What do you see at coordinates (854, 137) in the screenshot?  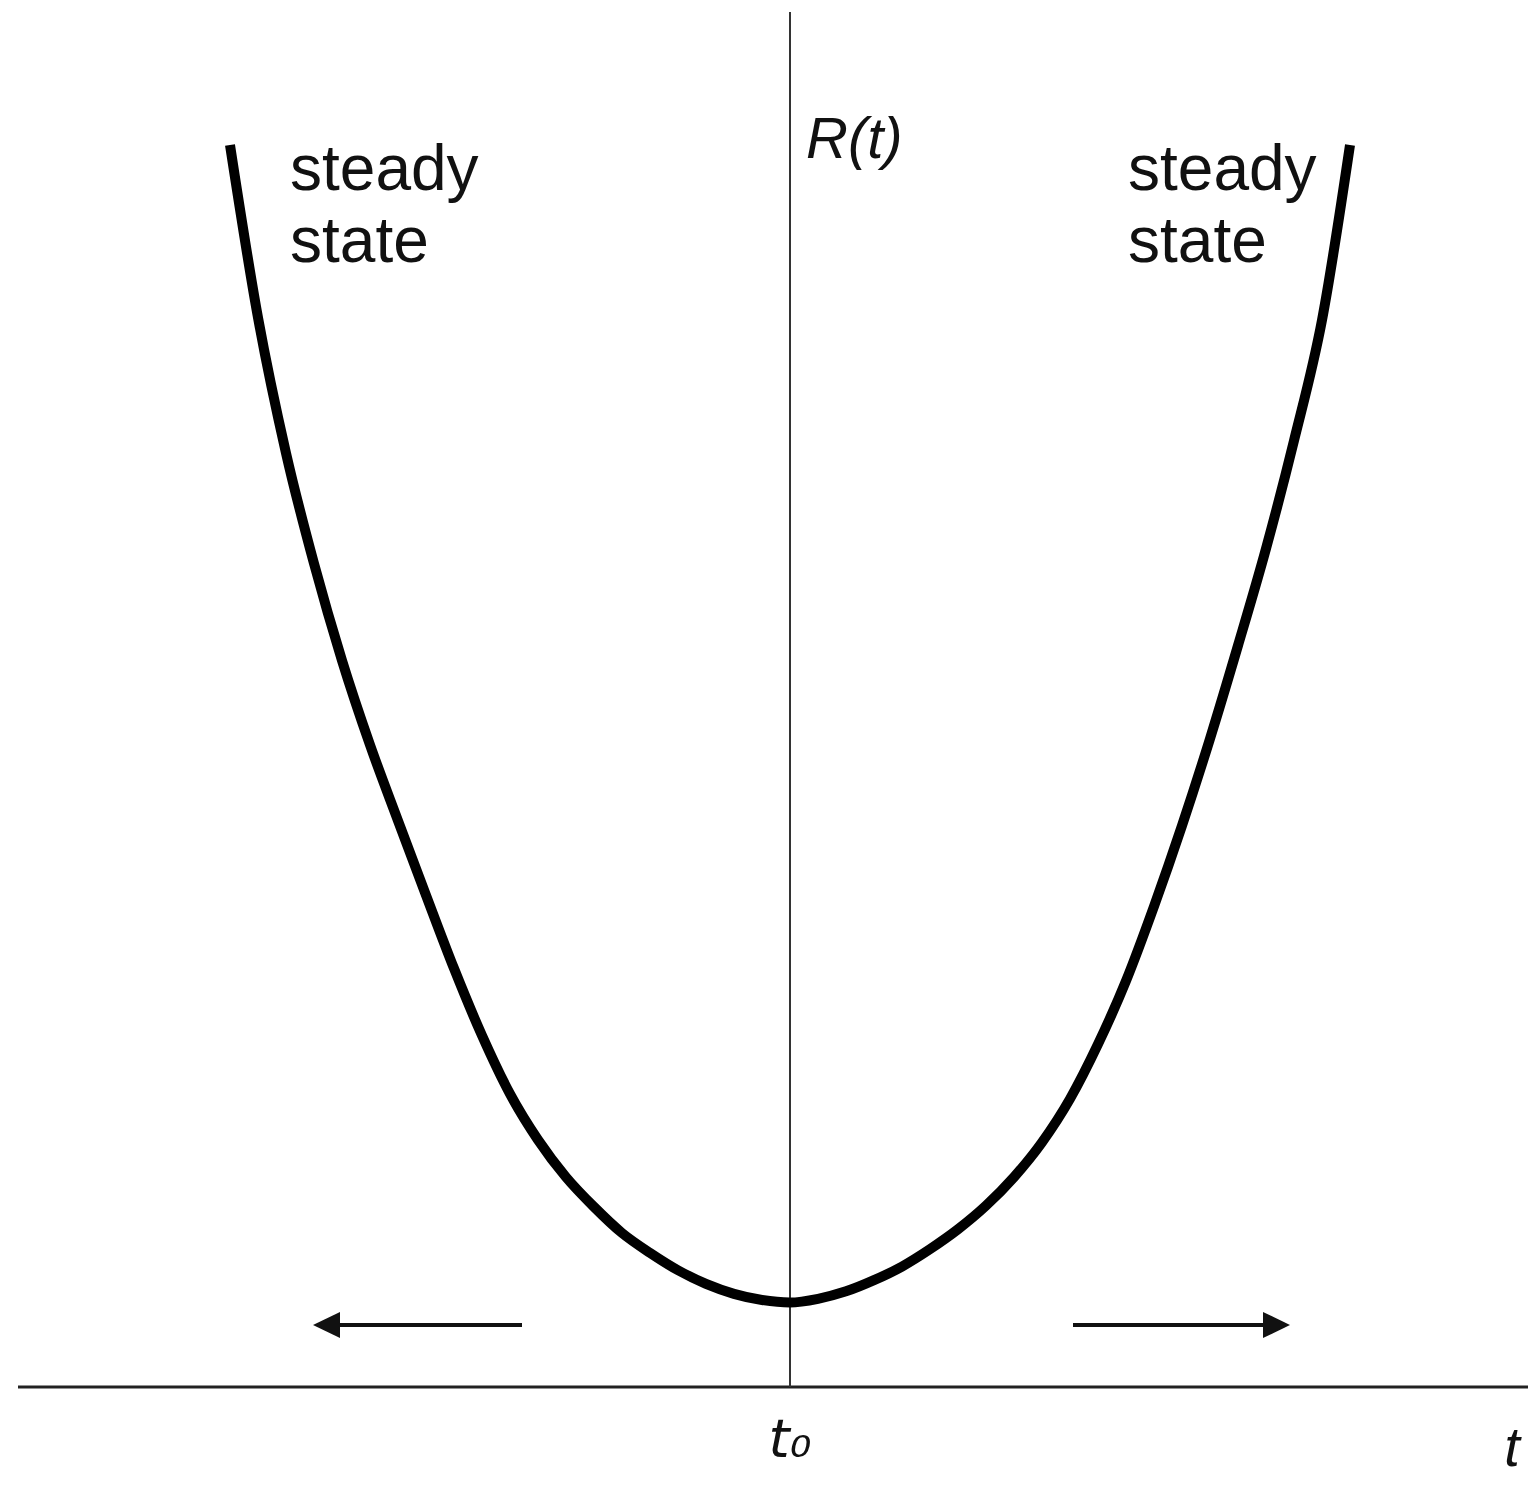 I see `y-axis-title: R(t)` at bounding box center [854, 137].